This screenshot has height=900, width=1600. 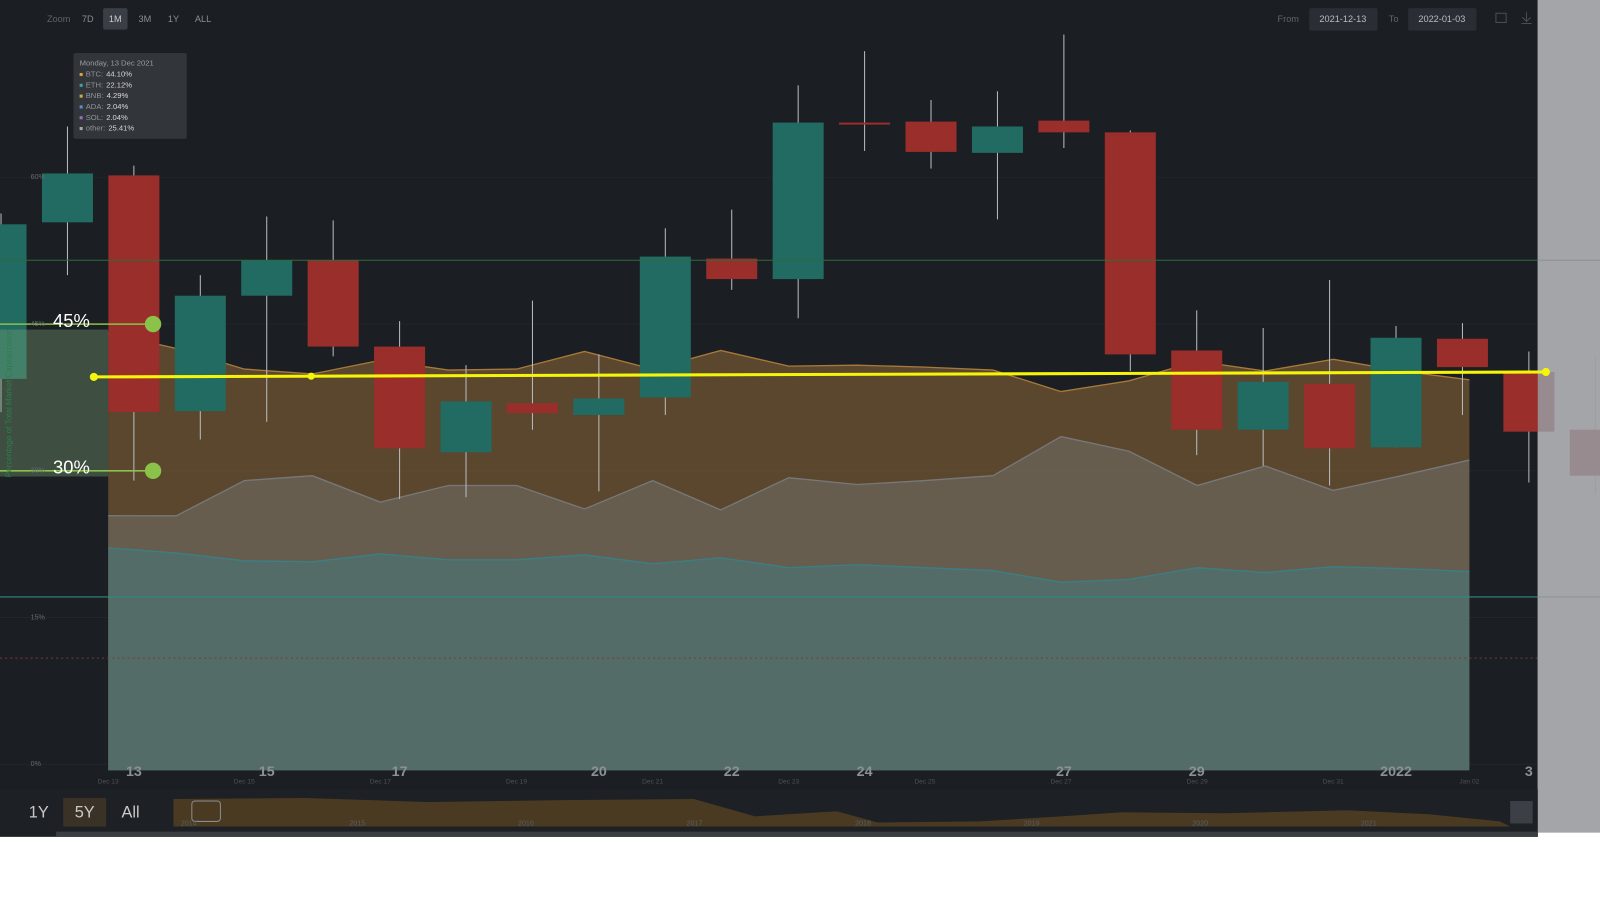 What do you see at coordinates (108, 781) in the screenshot?
I see `x-tick-label: Dec 13` at bounding box center [108, 781].